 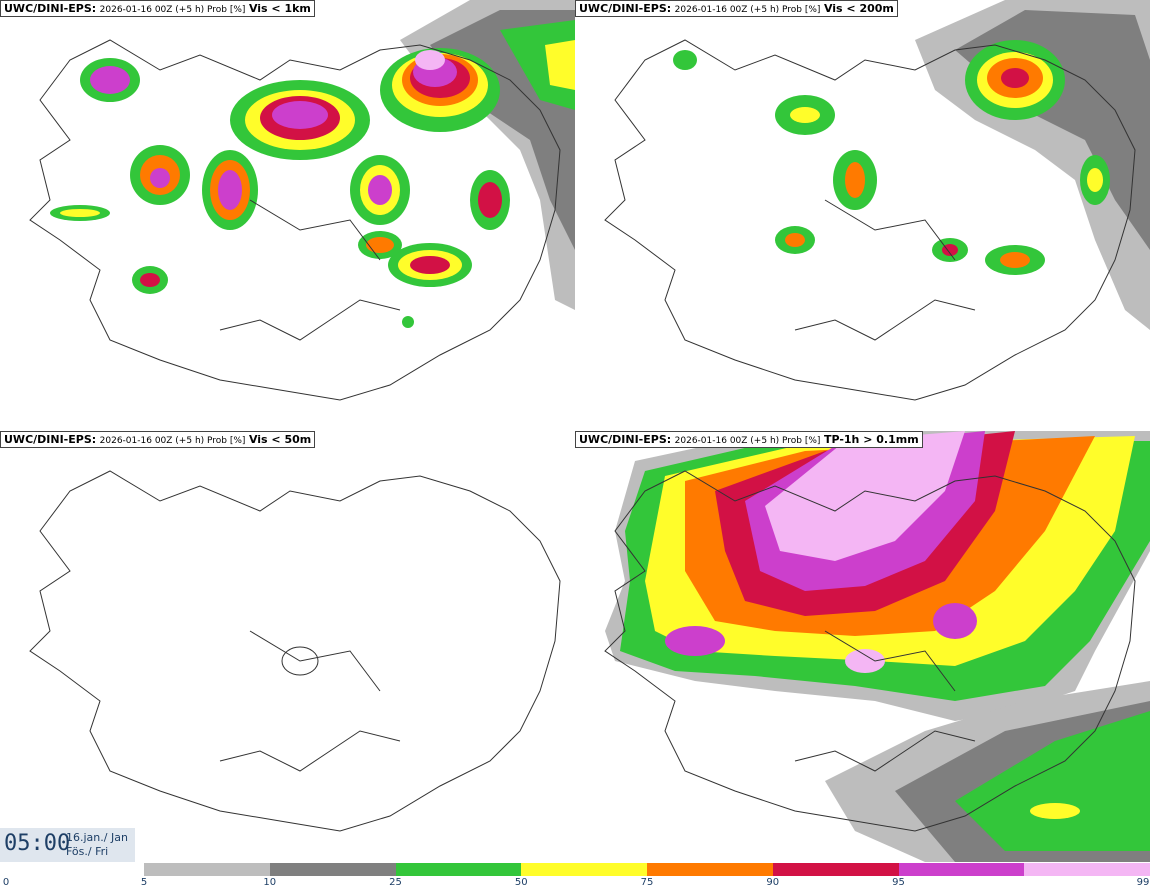 What do you see at coordinates (6, 882) in the screenshot?
I see `legend-tick-label: 0` at bounding box center [6, 882].